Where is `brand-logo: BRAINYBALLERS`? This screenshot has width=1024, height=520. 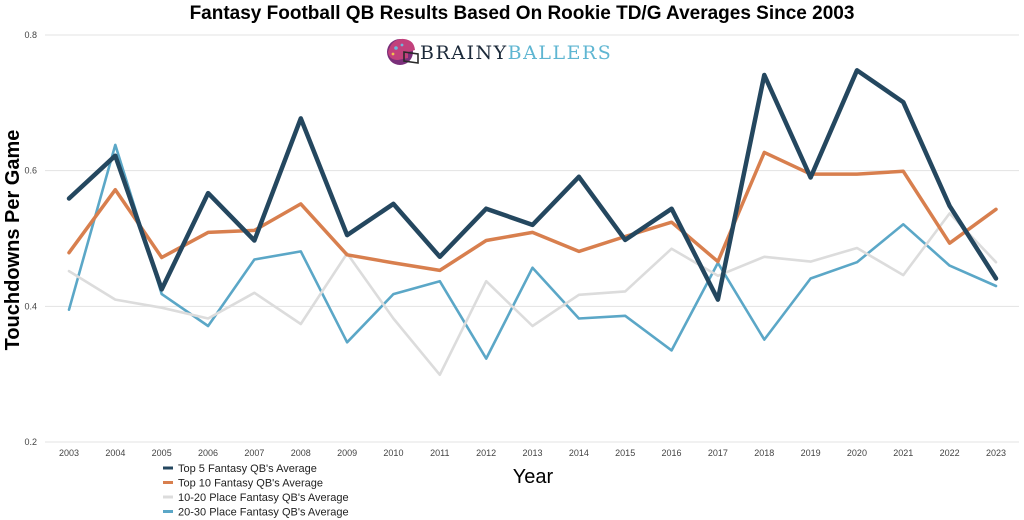
brand-logo: BRAINYBALLERS is located at coordinates (499, 51).